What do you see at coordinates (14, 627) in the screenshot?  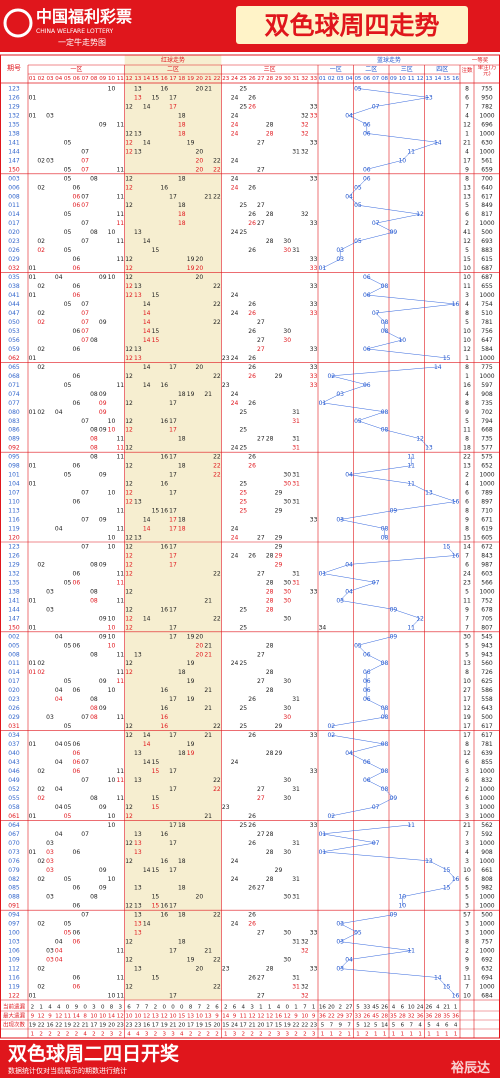 I see `period: 150` at bounding box center [14, 627].